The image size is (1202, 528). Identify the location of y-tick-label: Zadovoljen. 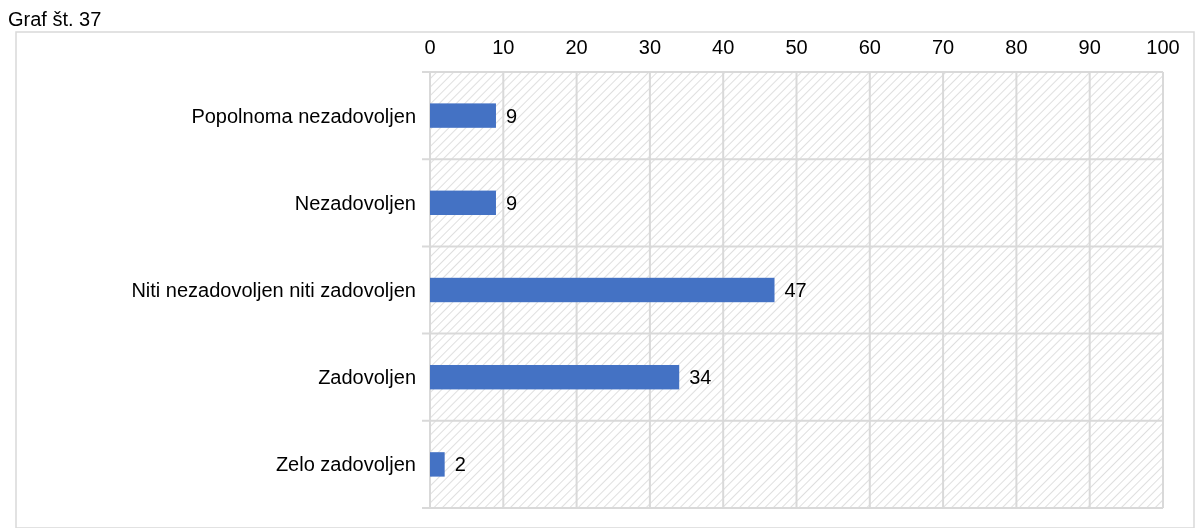
(367, 377).